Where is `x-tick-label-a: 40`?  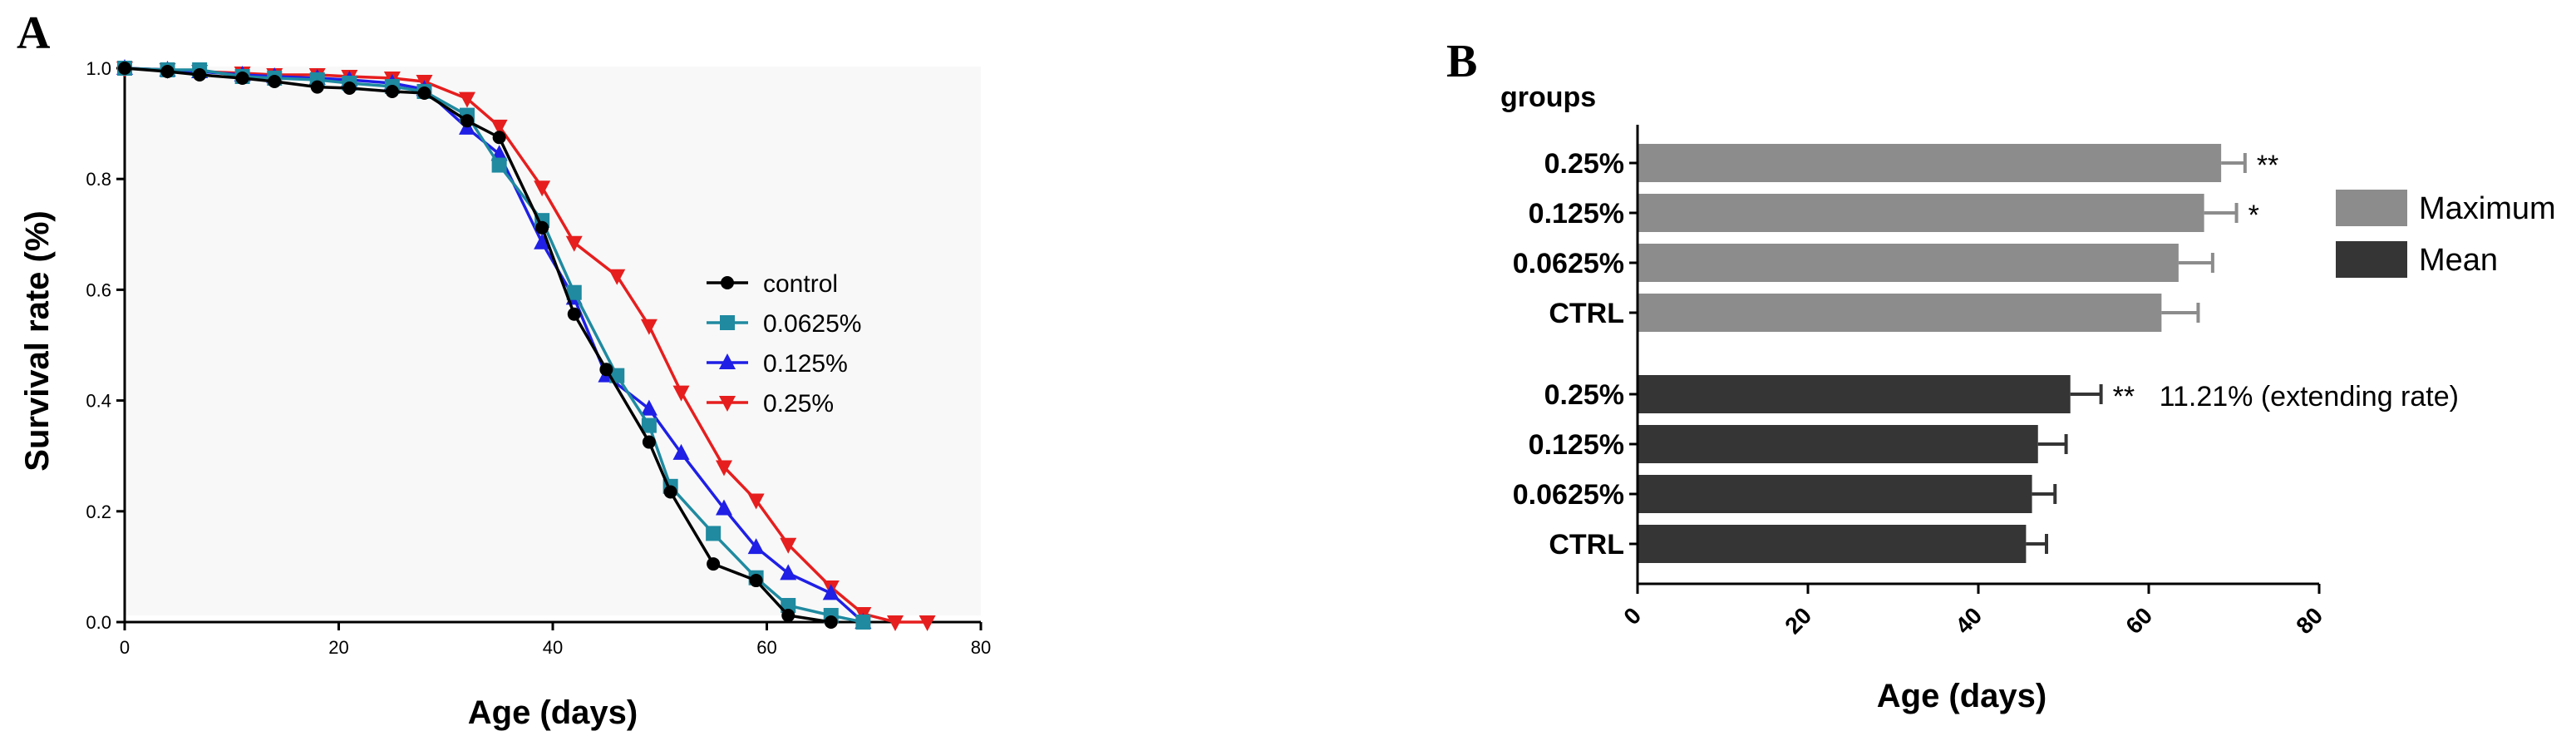
x-tick-label-a: 40 is located at coordinates (553, 647).